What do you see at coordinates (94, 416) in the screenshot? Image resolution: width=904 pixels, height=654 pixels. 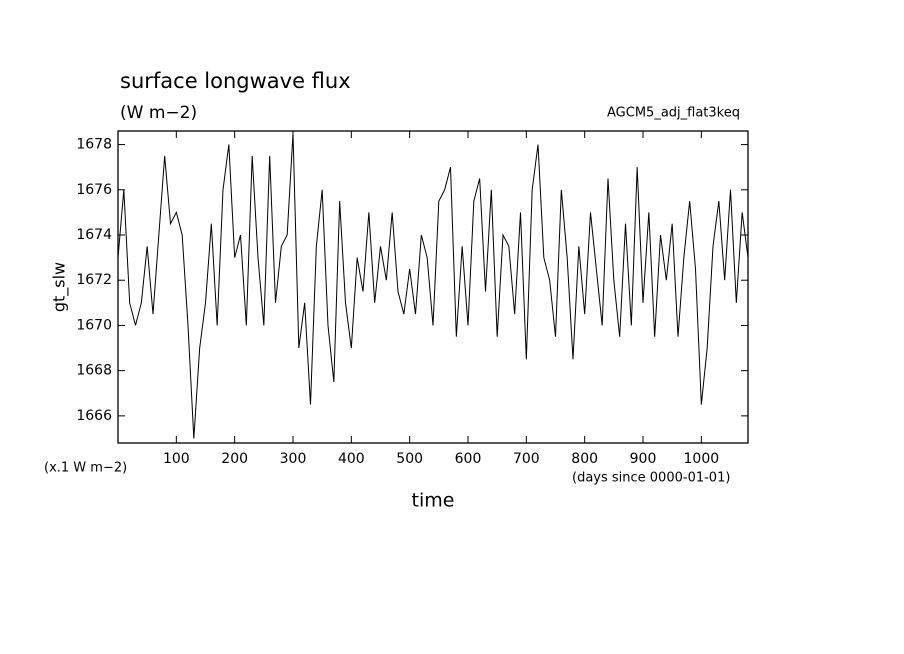 I see `y-tick-label: 1666` at bounding box center [94, 416].